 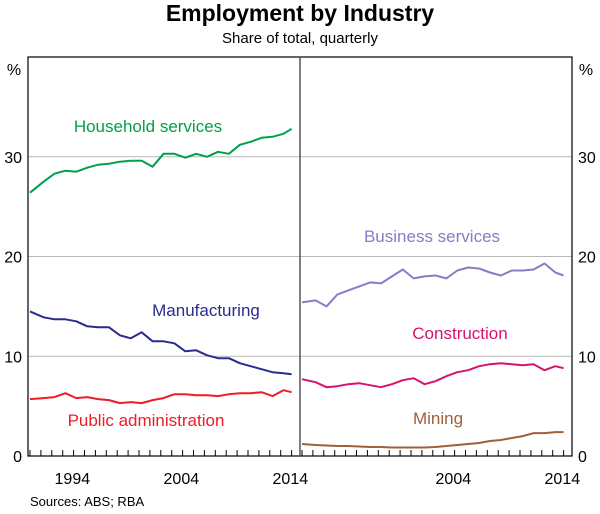 What do you see at coordinates (587, 357) in the screenshot?
I see `y-tick-label-right: 10` at bounding box center [587, 357].